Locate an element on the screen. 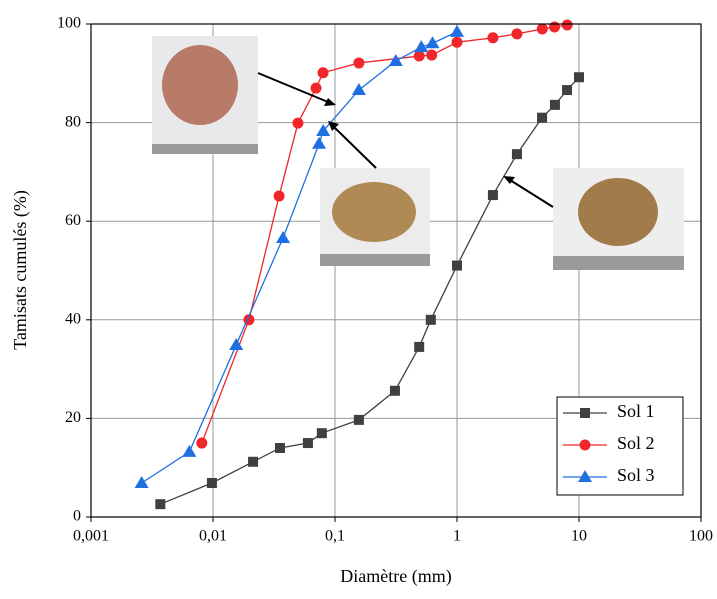  y-tick-label: 80 is located at coordinates (73, 121).